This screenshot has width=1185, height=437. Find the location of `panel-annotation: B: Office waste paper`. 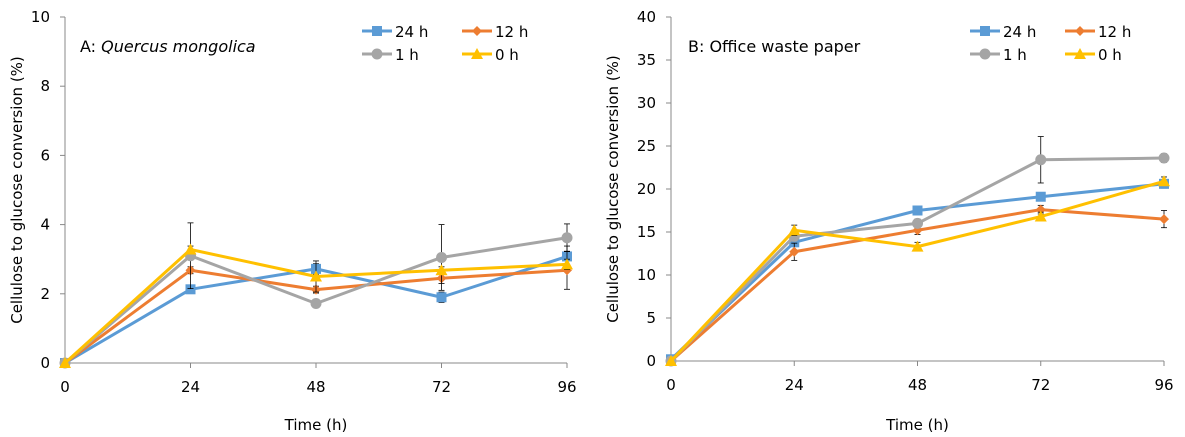

panel-annotation: B: Office waste paper is located at coordinates (774, 46).